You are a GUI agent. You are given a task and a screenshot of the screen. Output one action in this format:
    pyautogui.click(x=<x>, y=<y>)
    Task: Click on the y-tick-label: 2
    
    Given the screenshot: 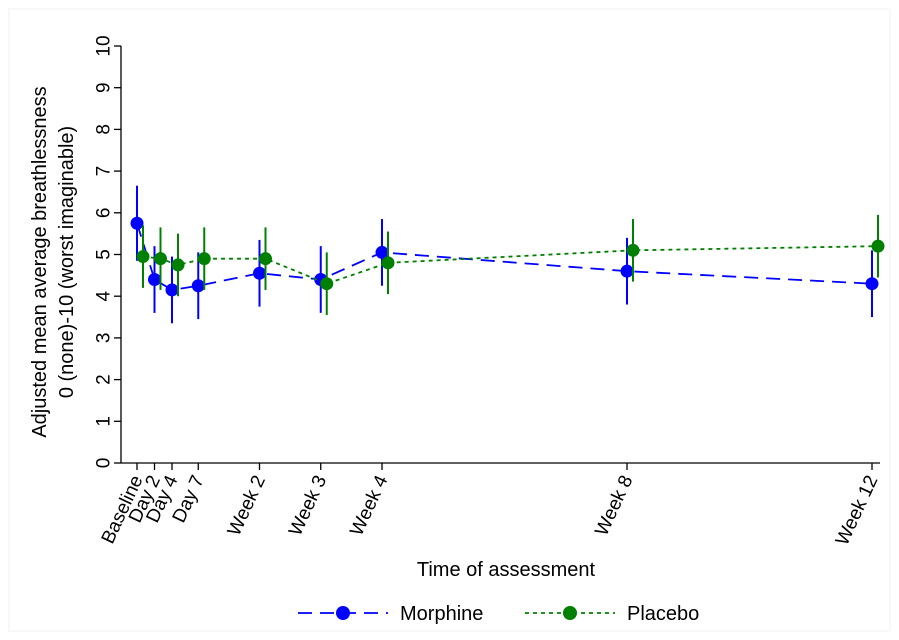 What is the action you would take?
    pyautogui.click(x=104, y=379)
    